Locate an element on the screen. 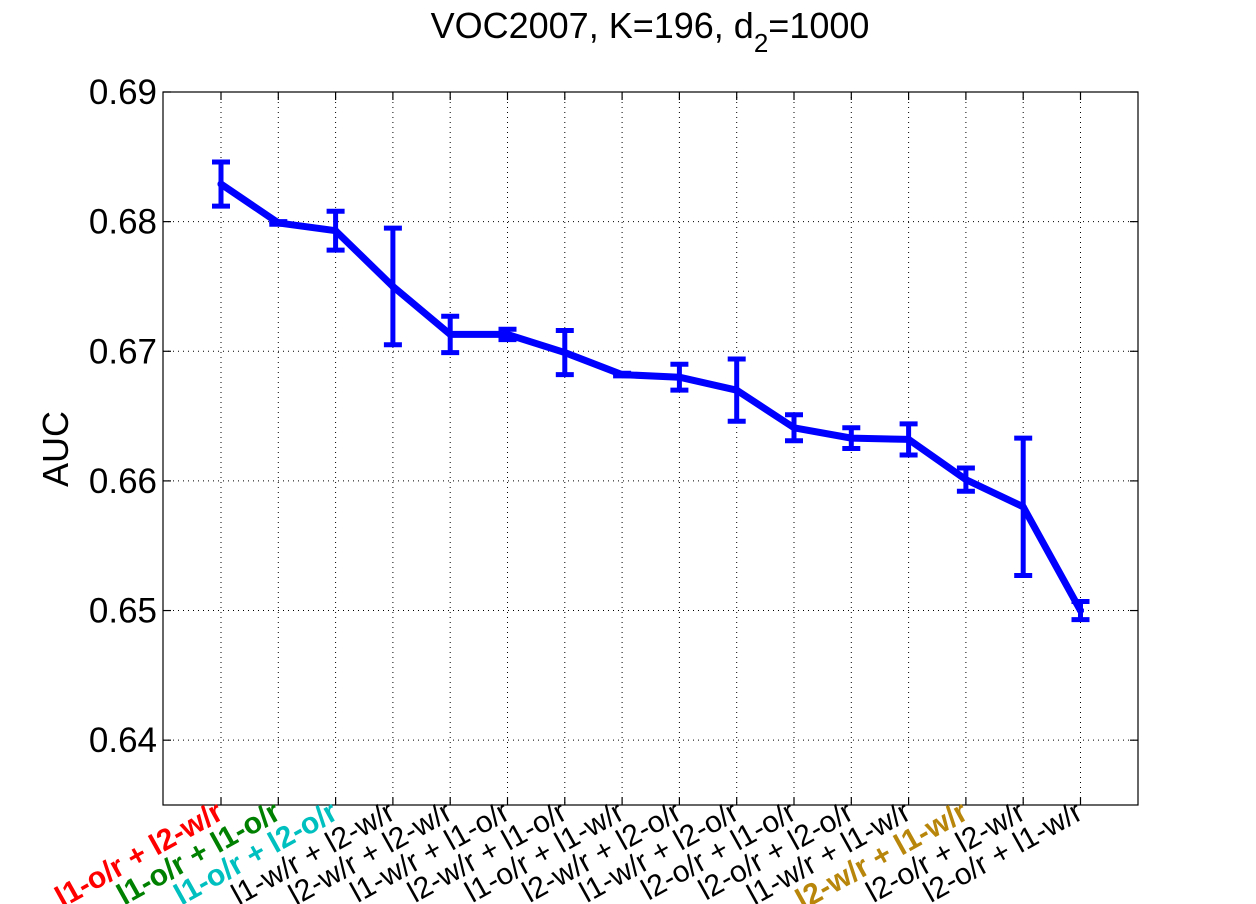 Image resolution: width=1256 pixels, height=904 pixels. chart-title-suffix: =1000 is located at coordinates (818, 25).